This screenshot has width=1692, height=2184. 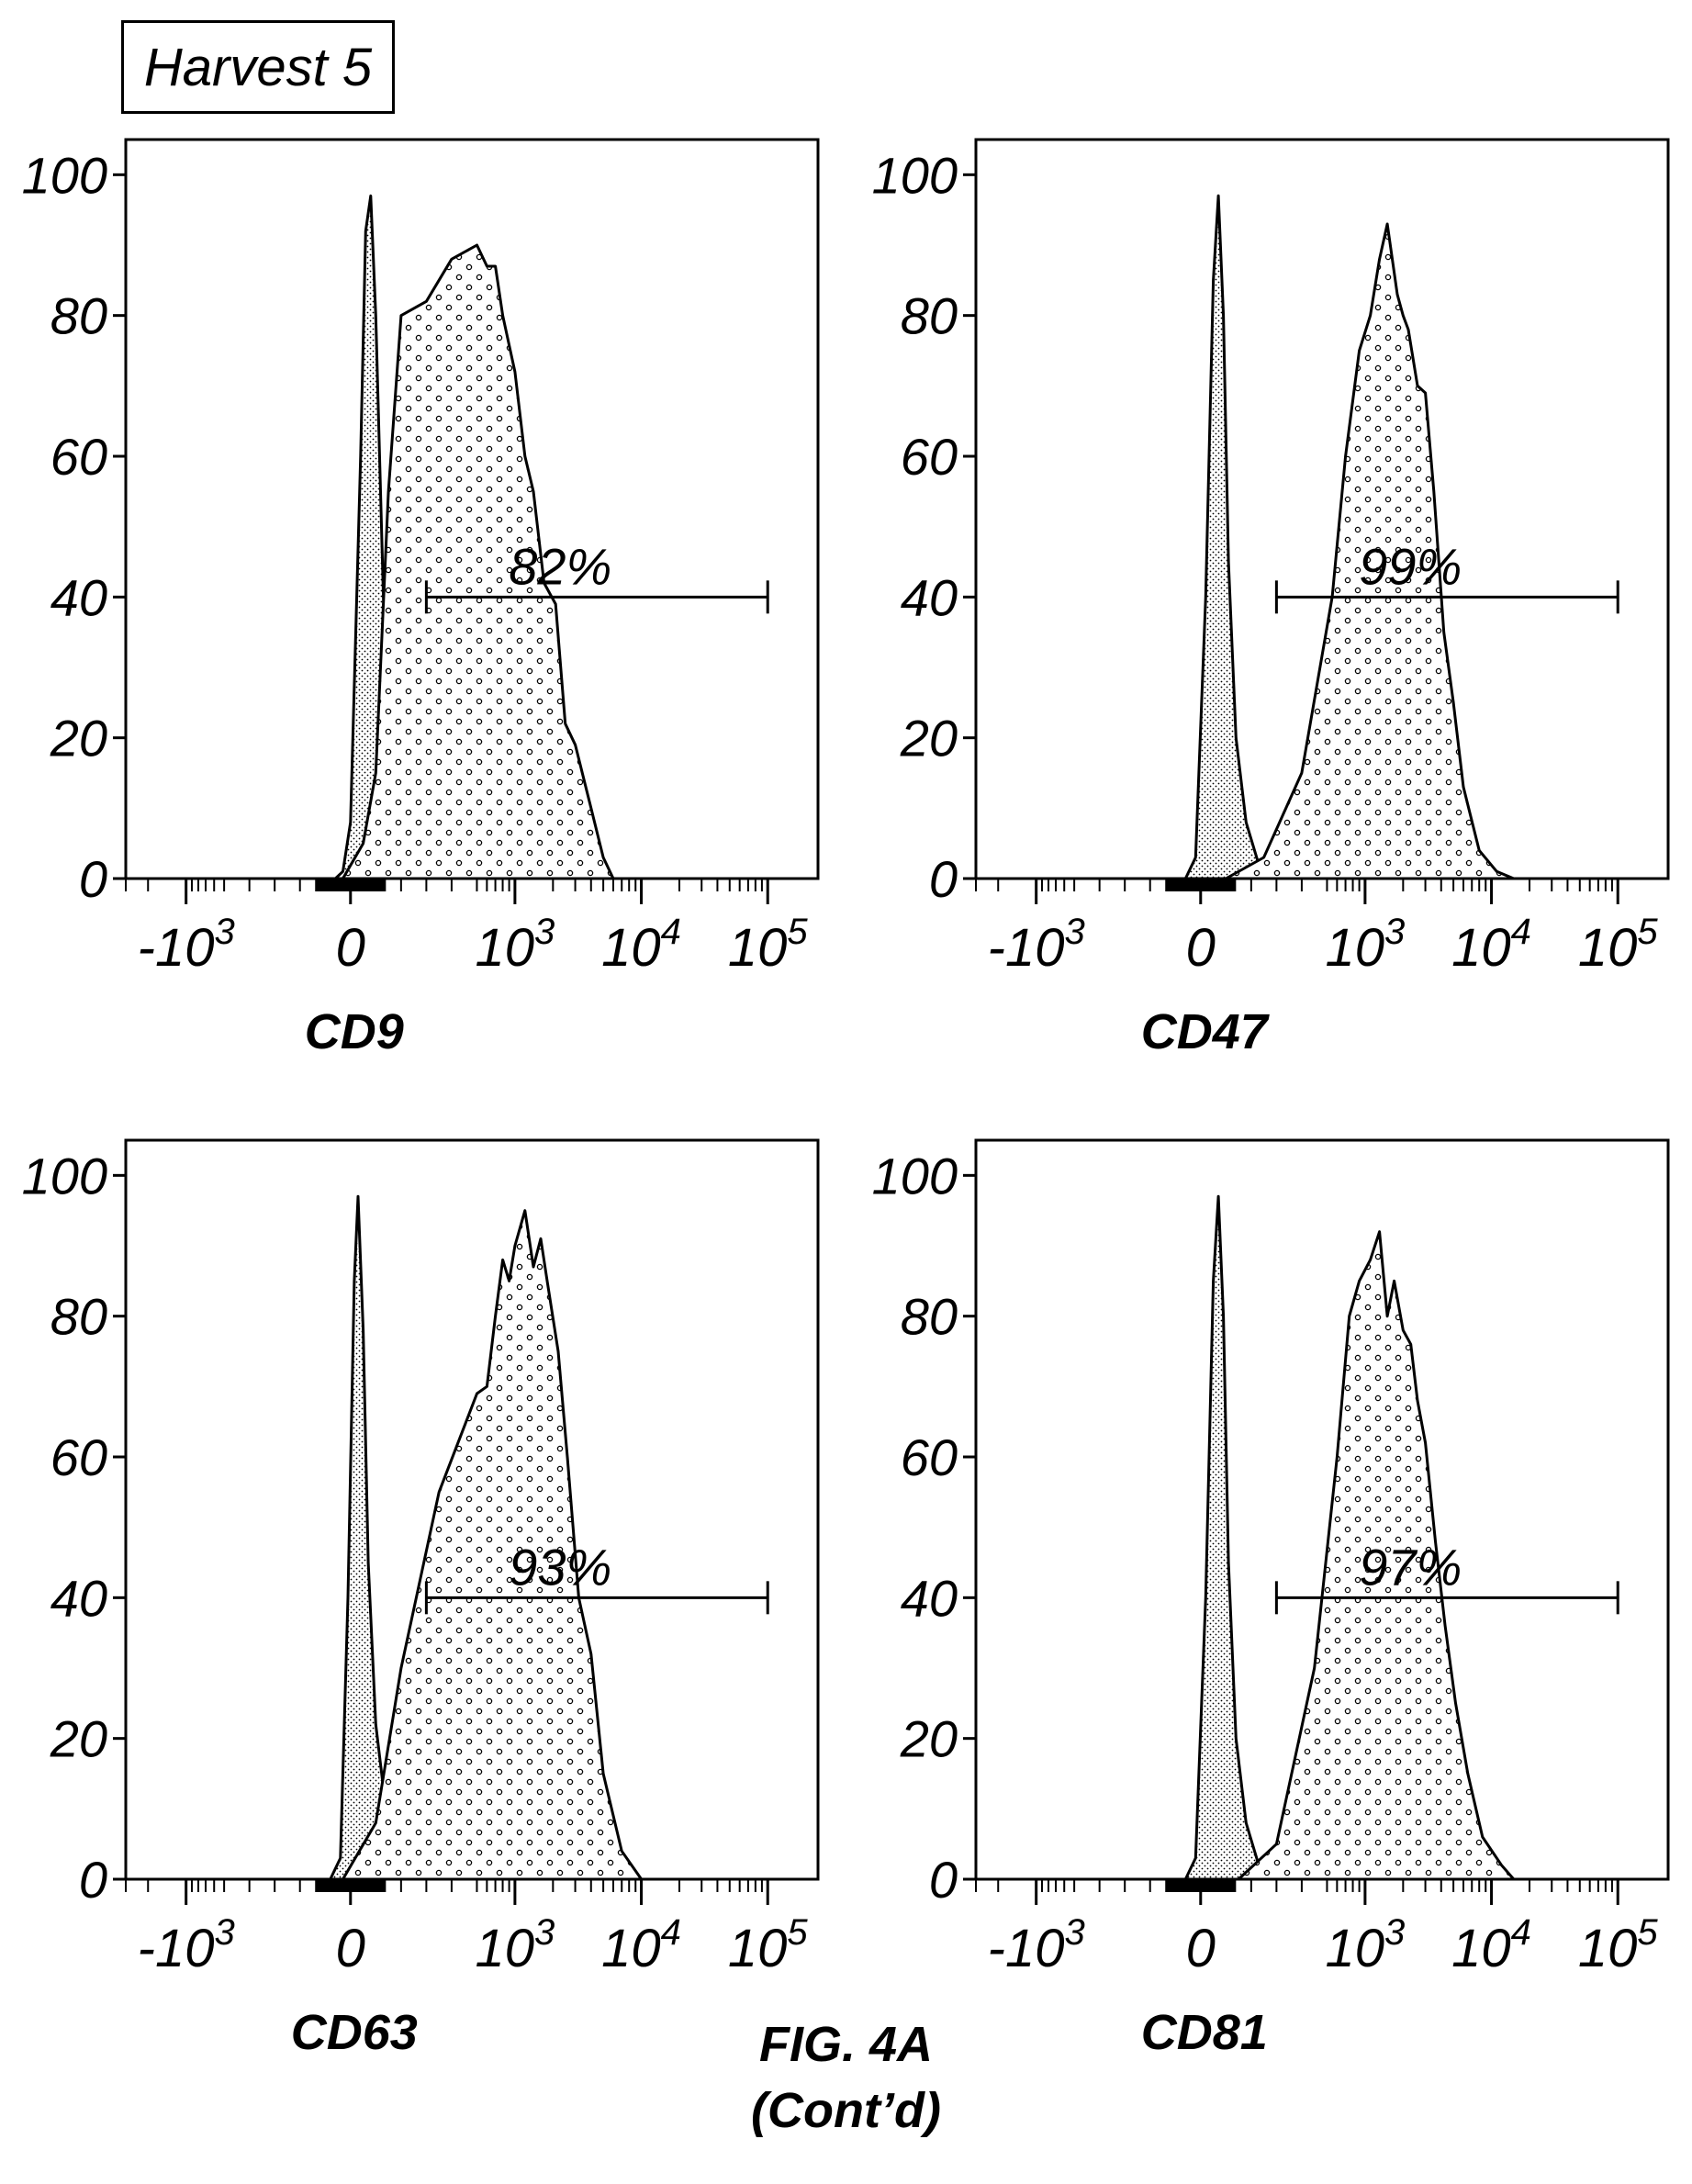 What do you see at coordinates (560, 1567) in the screenshot?
I see `gate-percent-label: 93%` at bounding box center [560, 1567].